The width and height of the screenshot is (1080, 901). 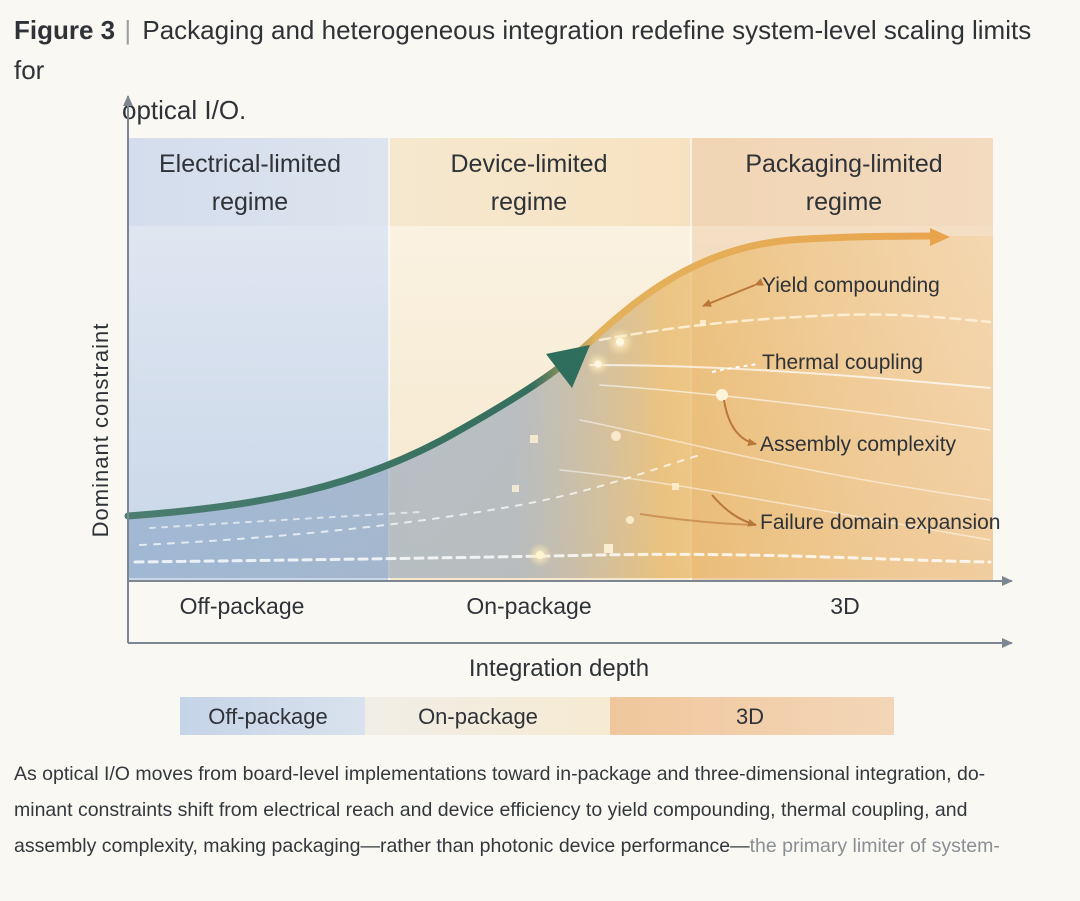 I want to click on x-tick-on-package: On-package, so click(x=528, y=606).